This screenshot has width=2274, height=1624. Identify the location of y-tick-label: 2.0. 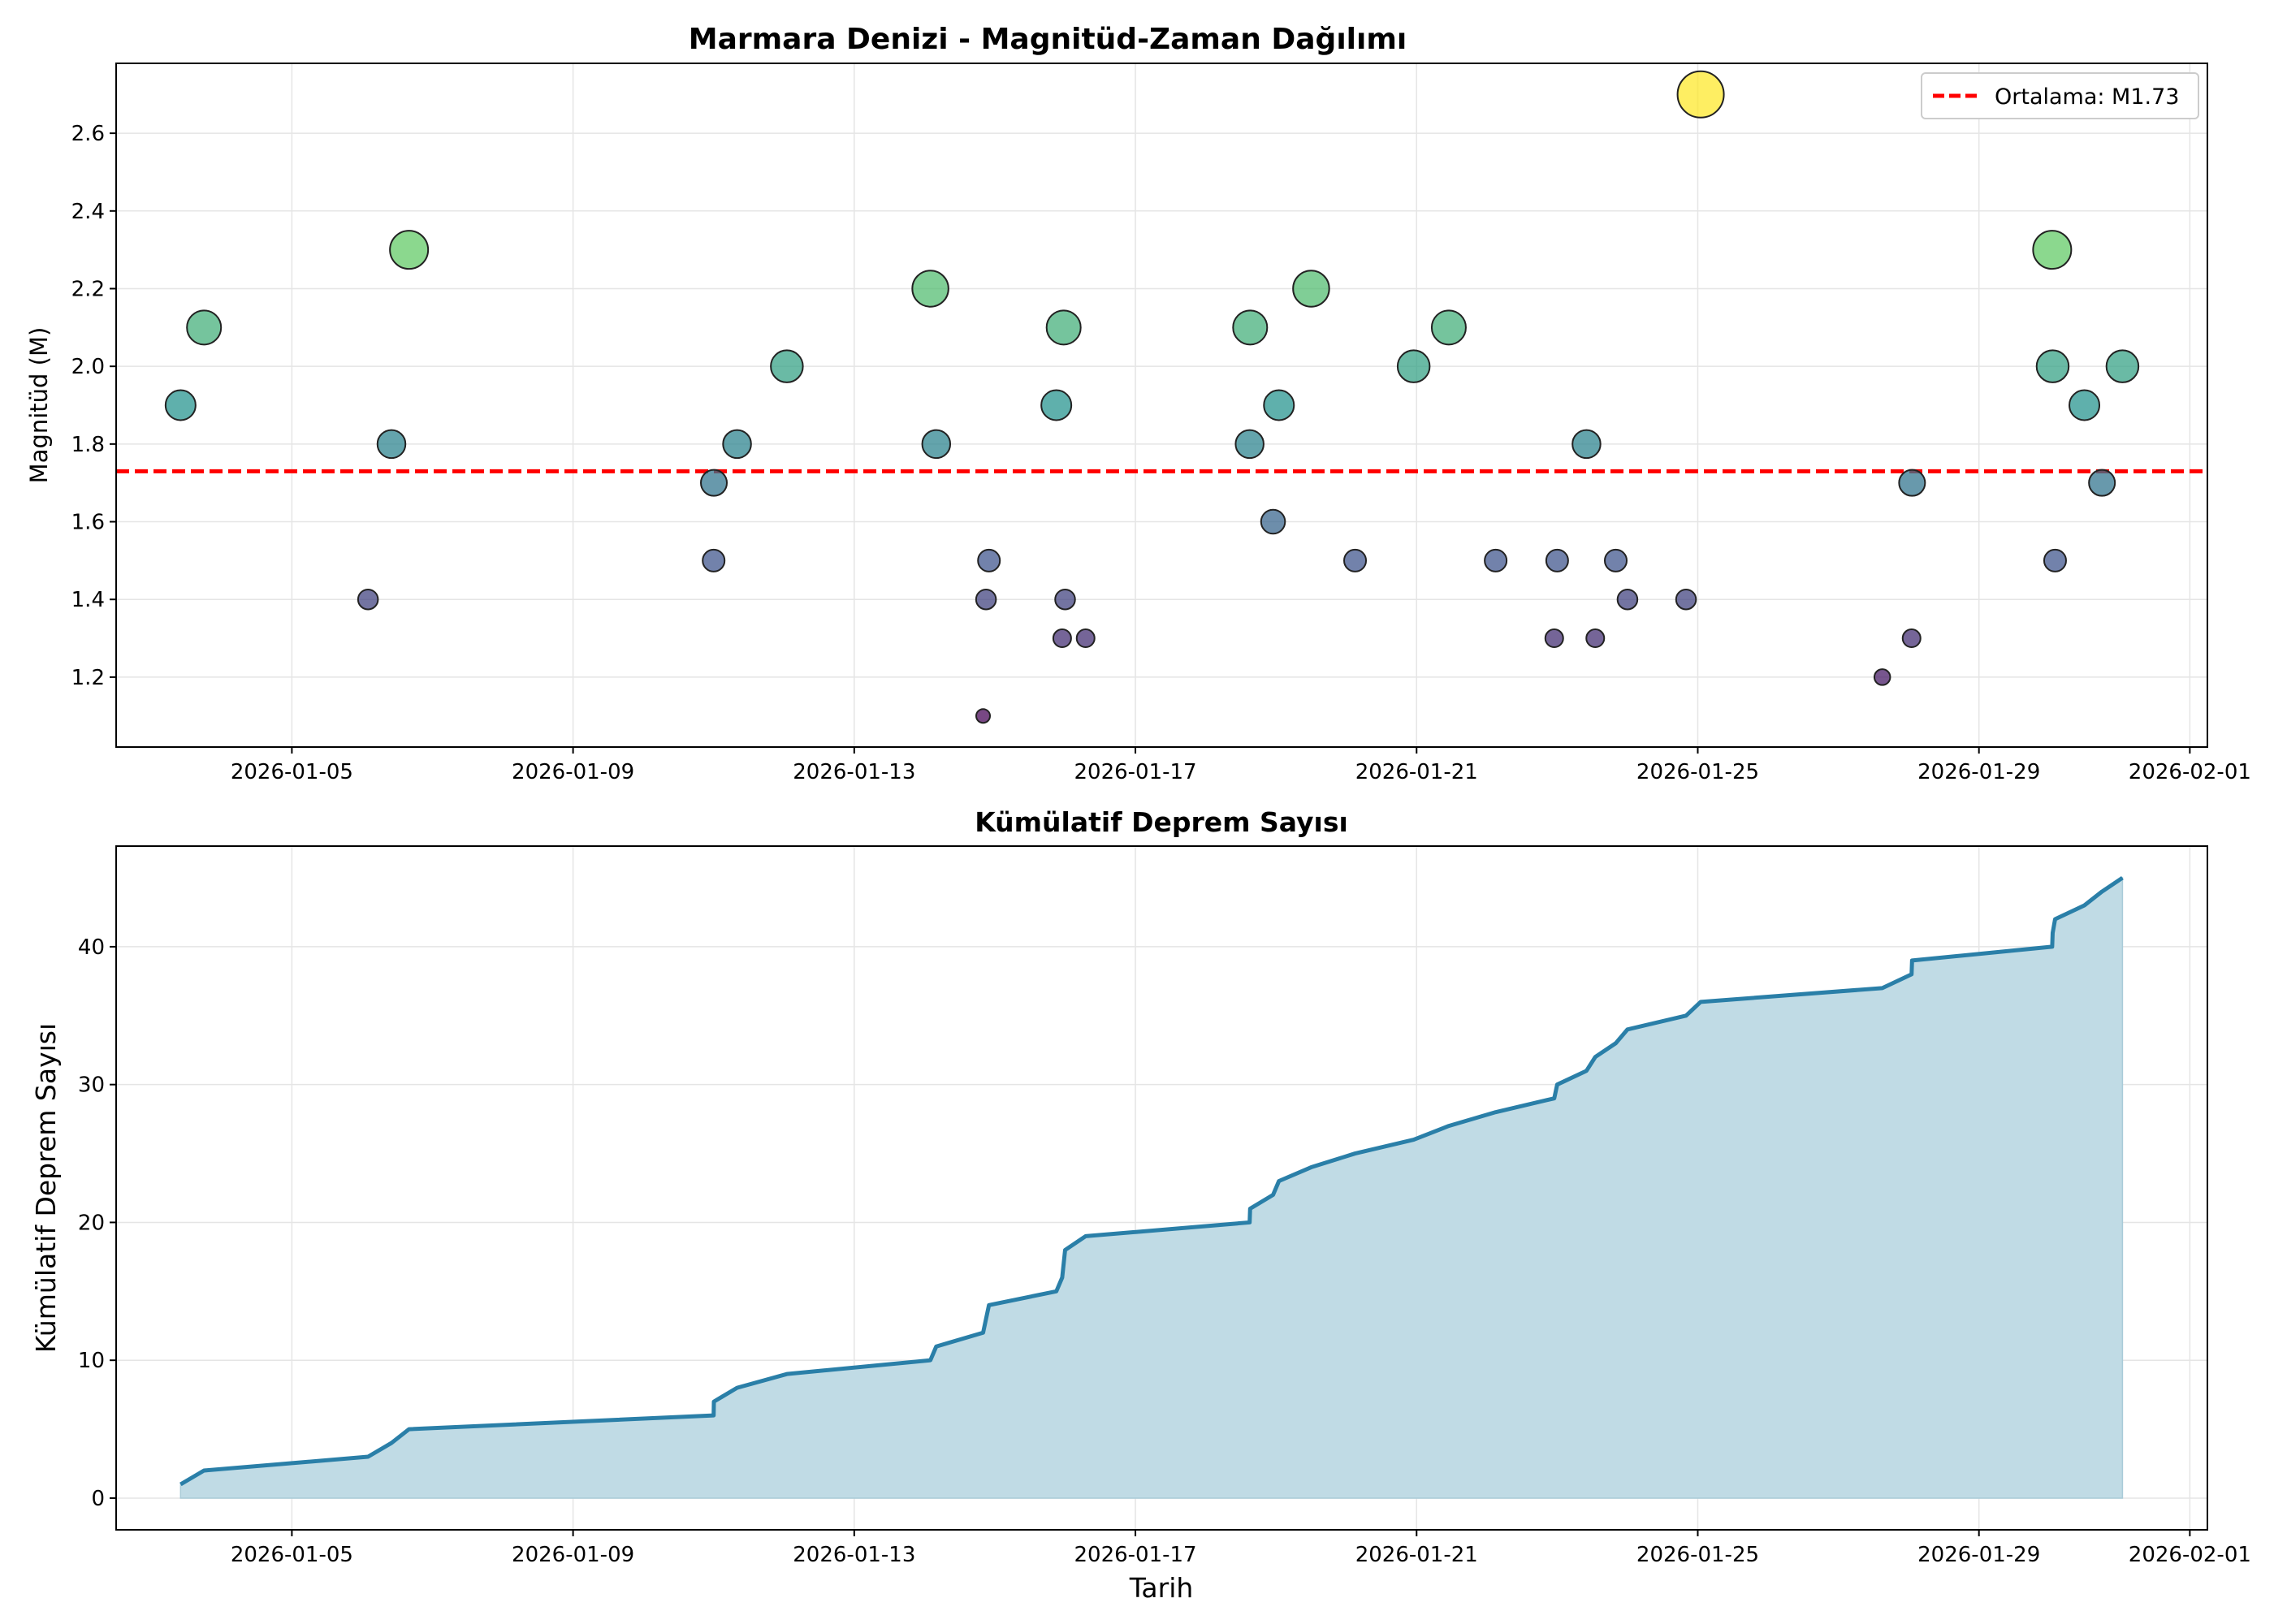
(88, 367).